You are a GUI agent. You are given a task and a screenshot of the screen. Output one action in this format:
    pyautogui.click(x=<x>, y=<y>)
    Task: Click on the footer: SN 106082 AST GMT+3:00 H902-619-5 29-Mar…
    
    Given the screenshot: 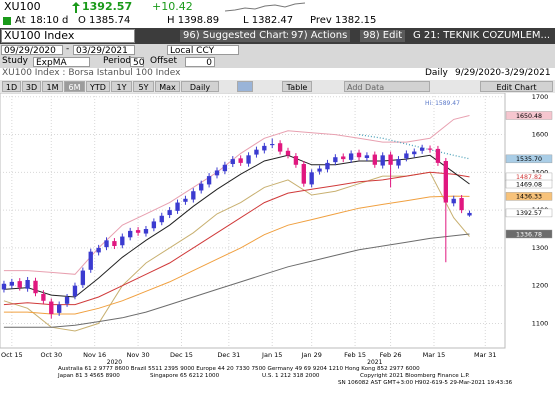 What is the action you would take?
    pyautogui.click(x=425, y=383)
    